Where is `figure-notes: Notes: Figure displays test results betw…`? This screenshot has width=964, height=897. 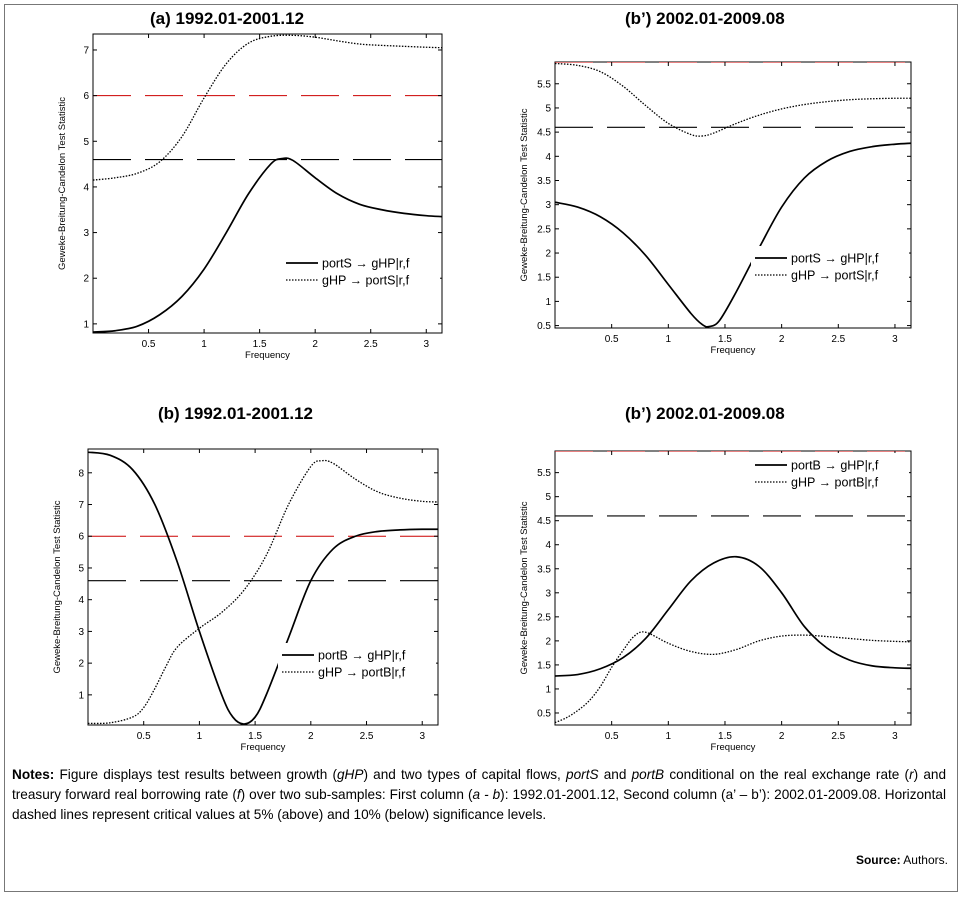 figure-notes: Notes: Figure displays test results betw… is located at coordinates (479, 794).